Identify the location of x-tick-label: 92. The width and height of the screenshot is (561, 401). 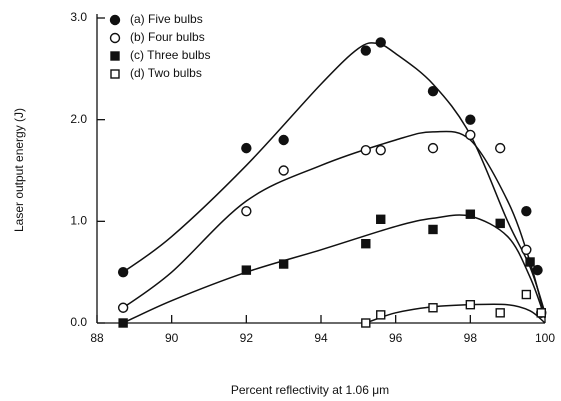
(247, 338).